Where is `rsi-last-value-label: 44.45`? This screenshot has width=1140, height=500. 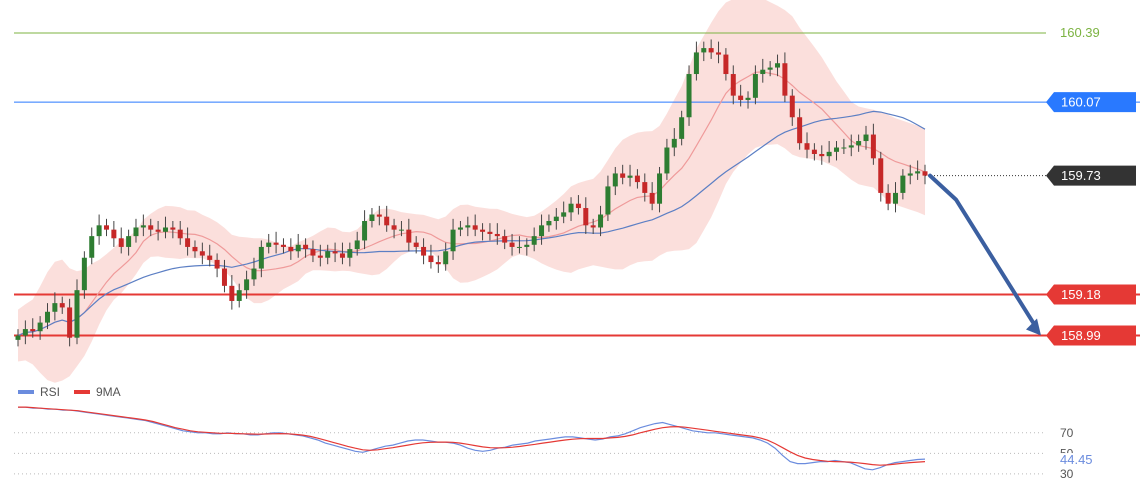
rsi-last-value-label: 44.45 is located at coordinates (1076, 459).